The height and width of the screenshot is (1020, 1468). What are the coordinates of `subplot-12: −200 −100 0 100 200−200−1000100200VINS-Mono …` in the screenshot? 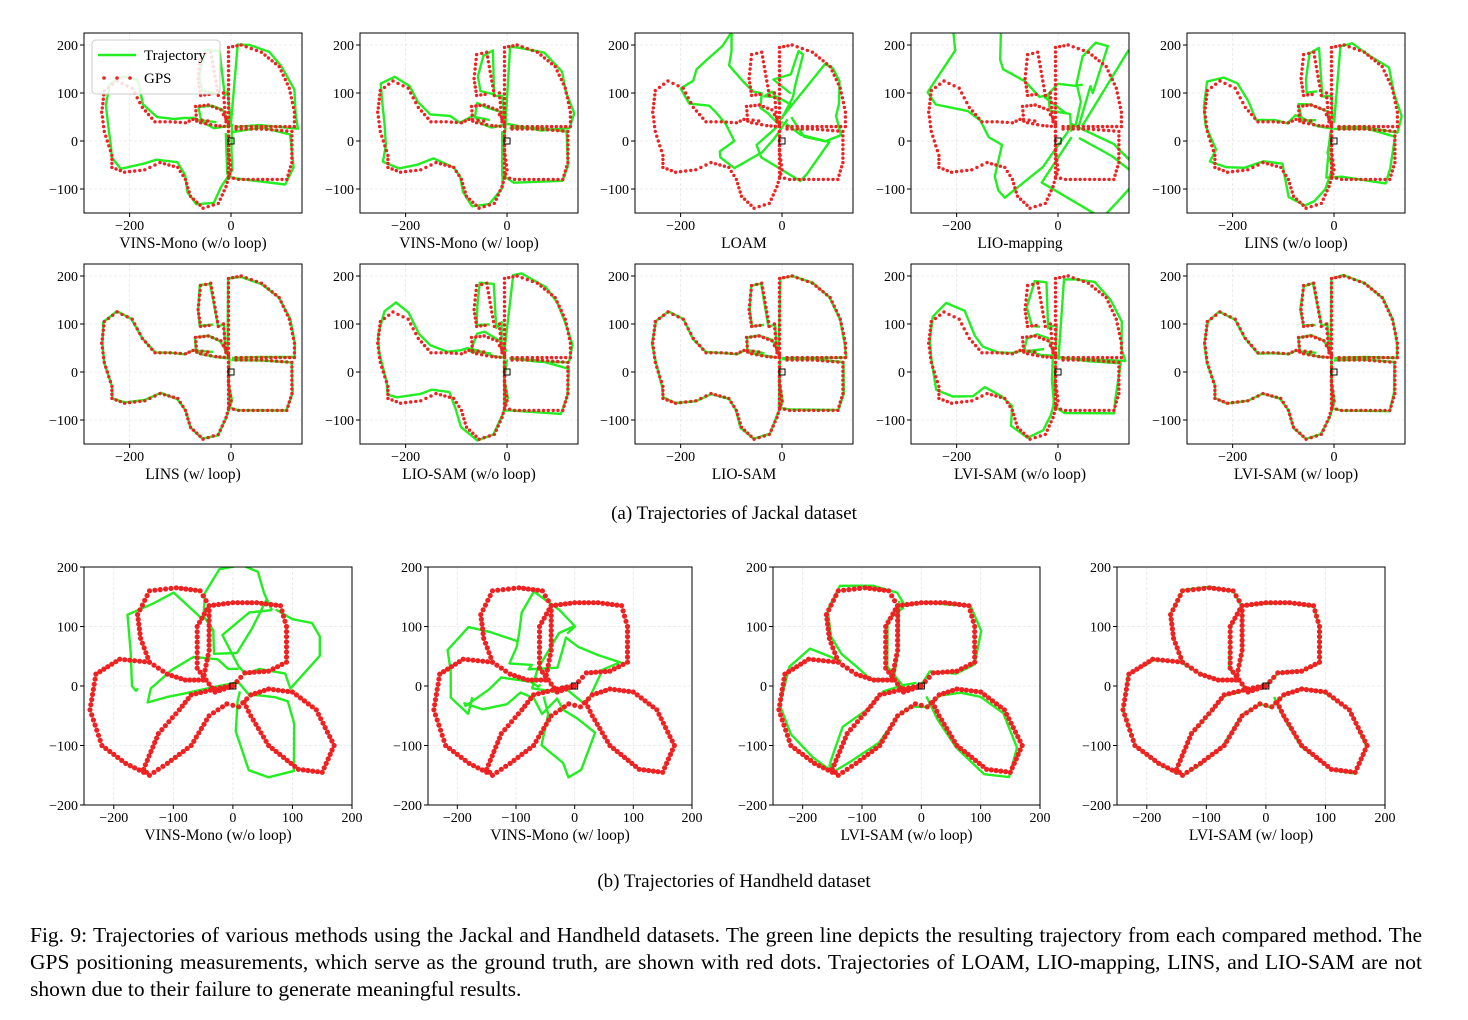 It's located at (547, 702).